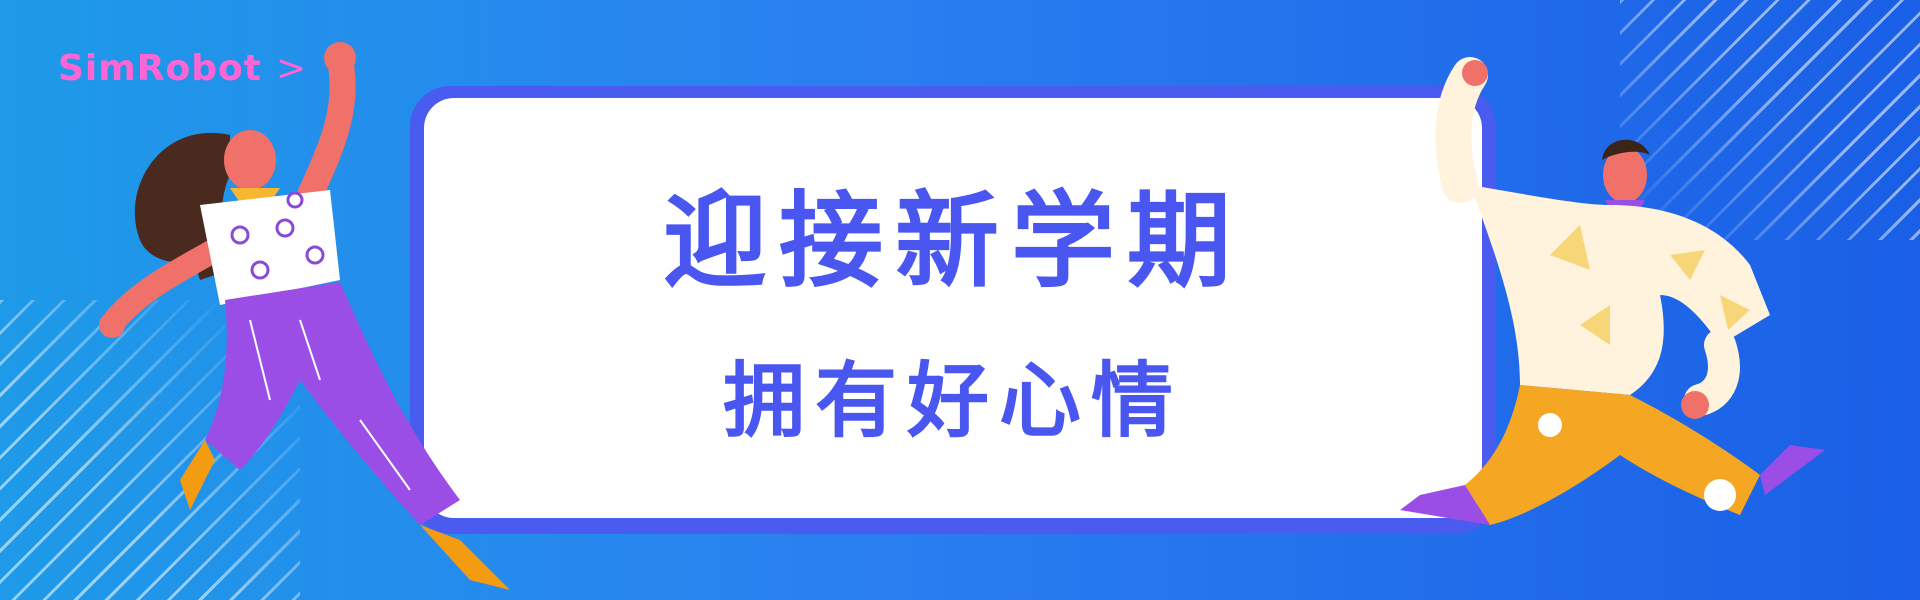 This screenshot has height=600, width=1920. I want to click on brand-name: SimRobot, so click(160, 68).